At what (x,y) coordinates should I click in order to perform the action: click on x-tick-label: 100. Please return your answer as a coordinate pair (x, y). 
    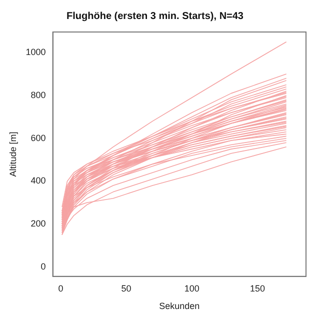
    Looking at the image, I should click on (192, 288).